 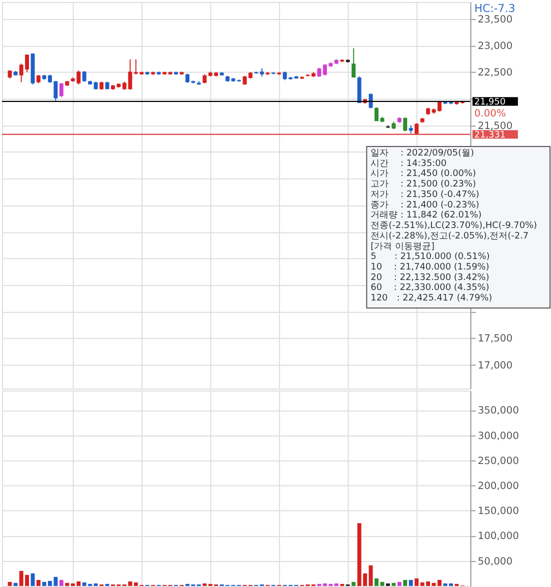 I want to click on y-tick-label: 100,000, so click(x=498, y=536).